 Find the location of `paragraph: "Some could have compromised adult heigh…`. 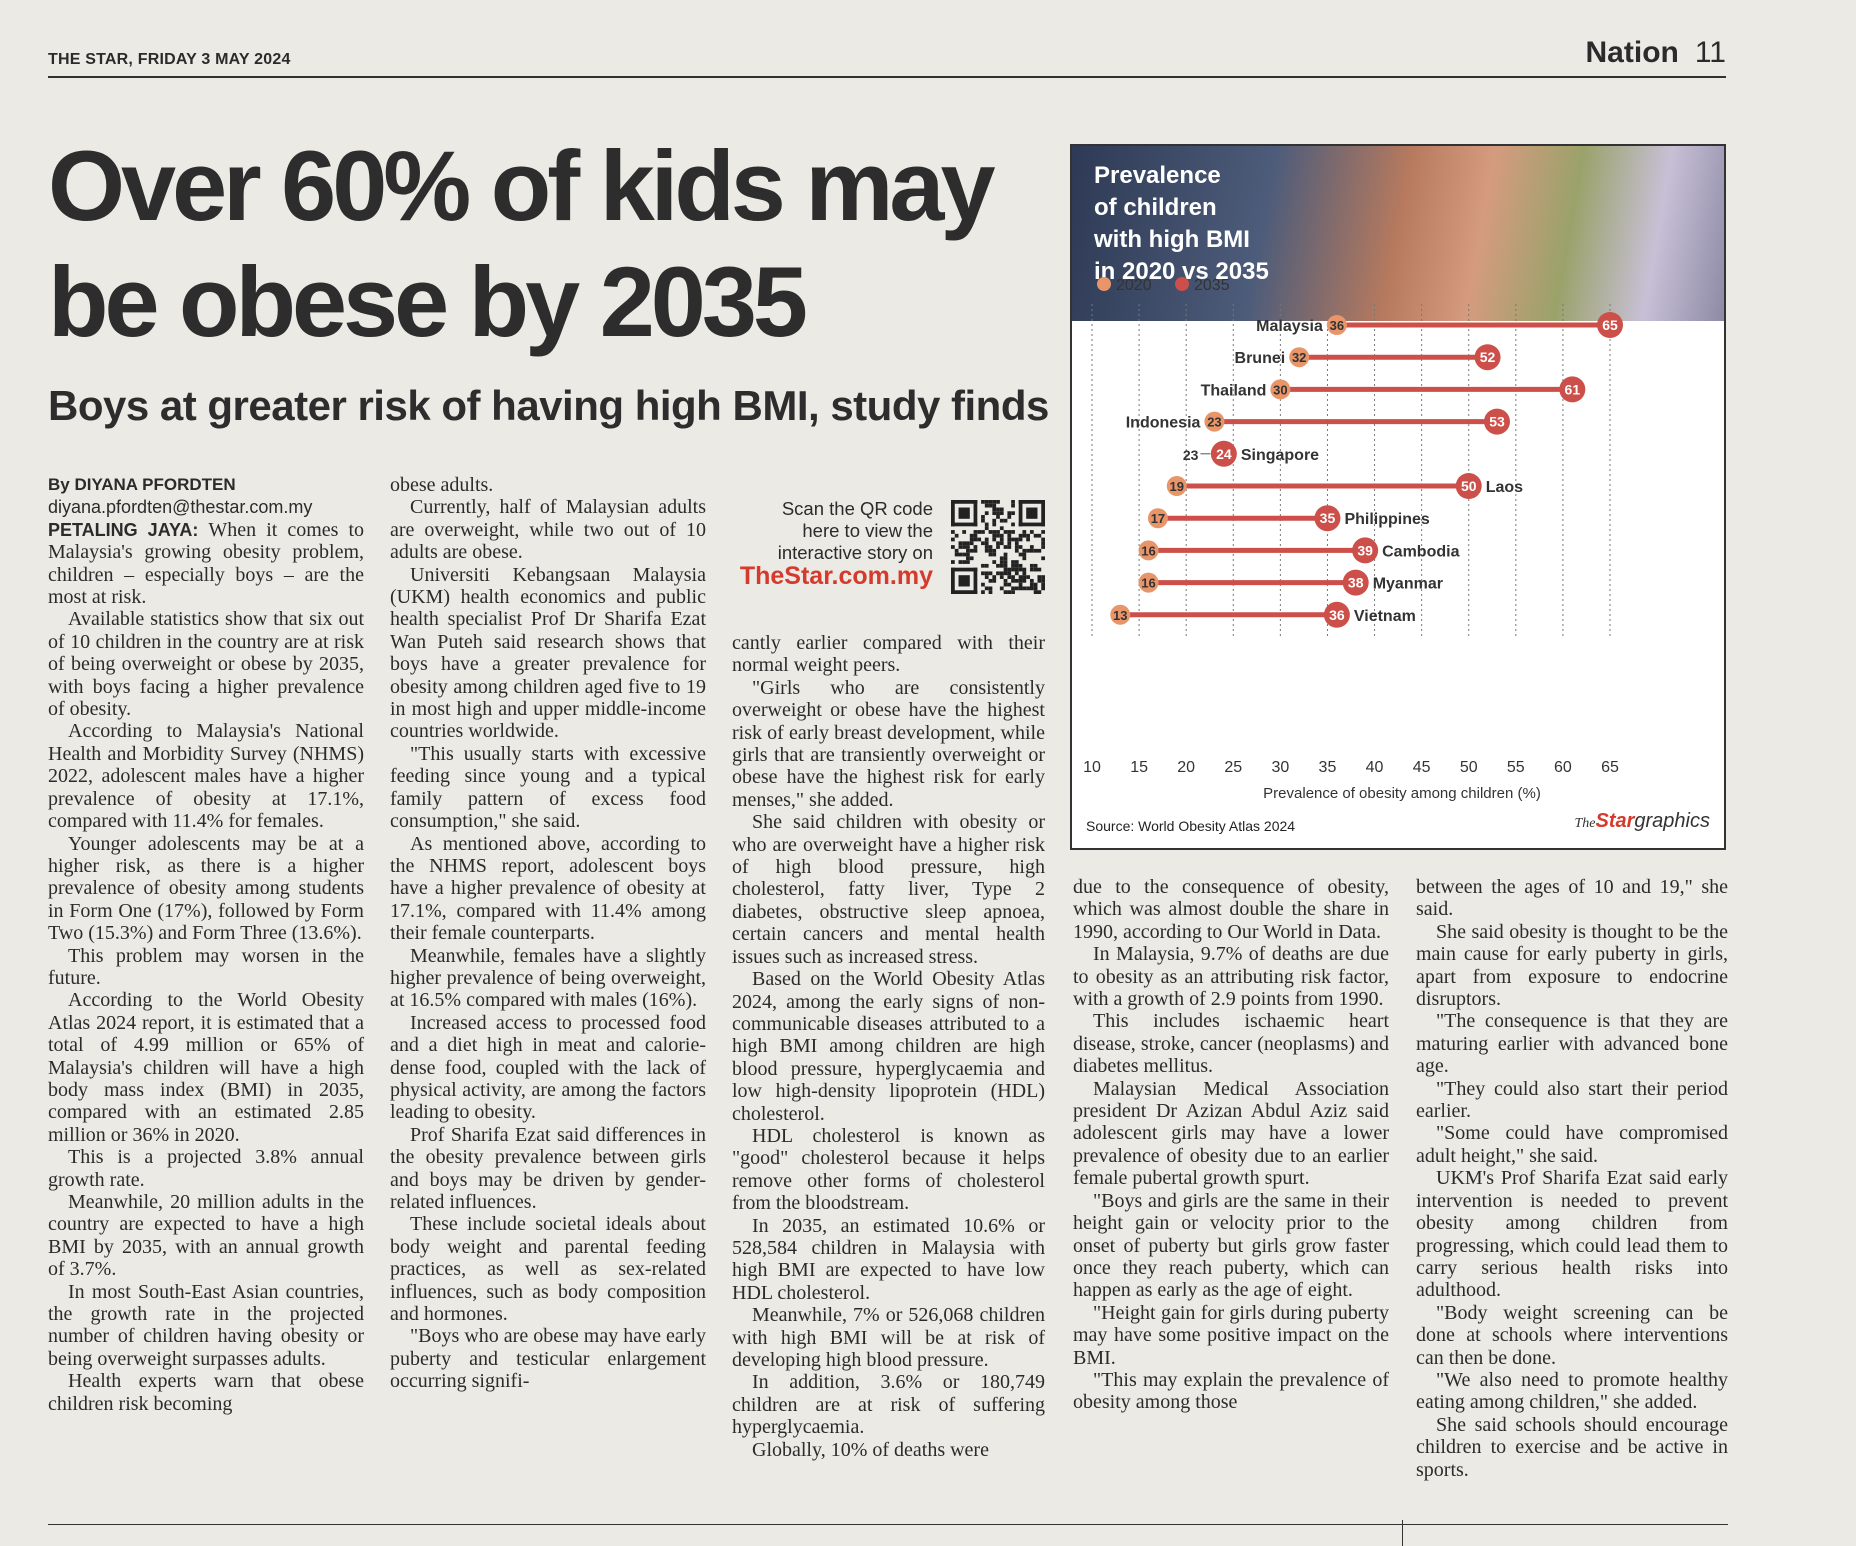

paragraph: "Some could have compromised adult heigh… is located at coordinates (1572, 1144).